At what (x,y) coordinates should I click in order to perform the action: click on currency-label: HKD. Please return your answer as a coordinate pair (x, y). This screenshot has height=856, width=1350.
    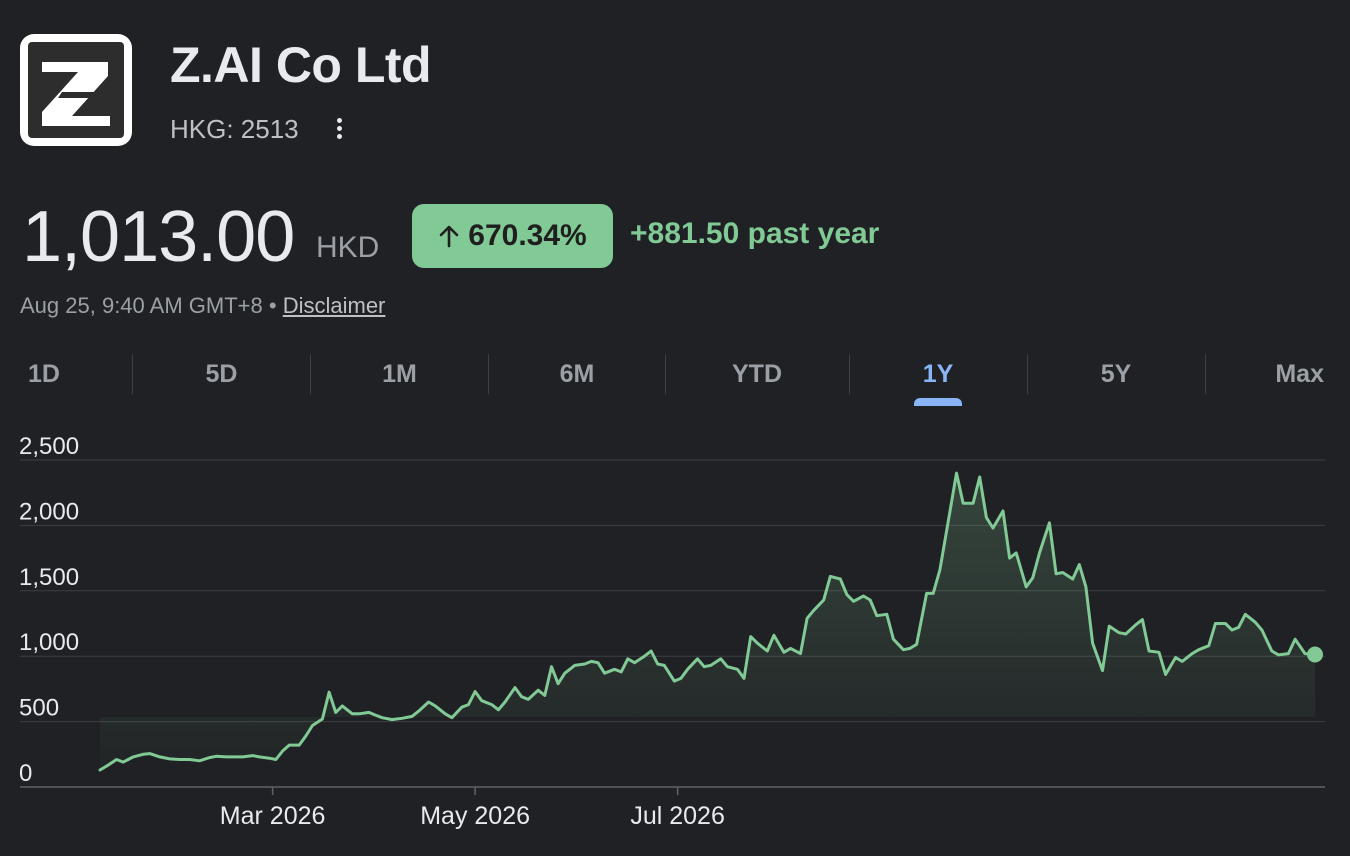
    Looking at the image, I should click on (348, 247).